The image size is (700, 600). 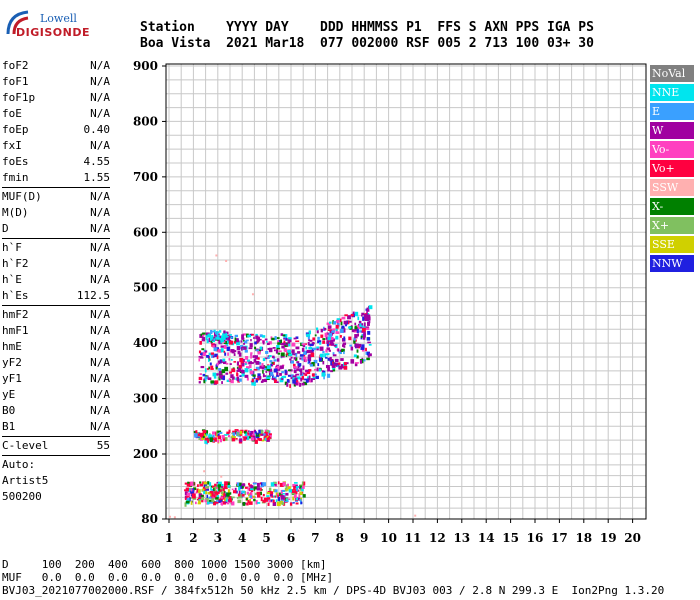 What do you see at coordinates (100, 65) in the screenshot?
I see `param-value: N/A` at bounding box center [100, 65].